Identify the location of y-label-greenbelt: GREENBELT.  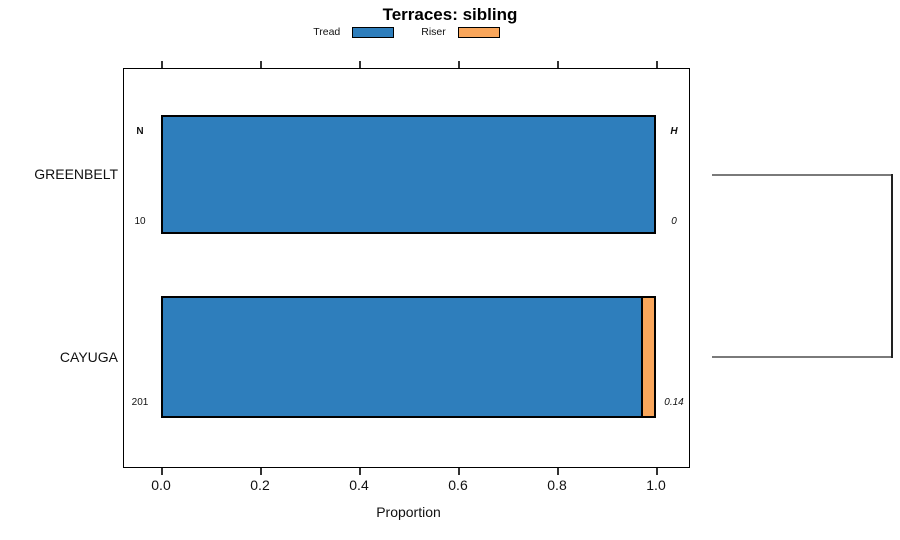
(76, 174).